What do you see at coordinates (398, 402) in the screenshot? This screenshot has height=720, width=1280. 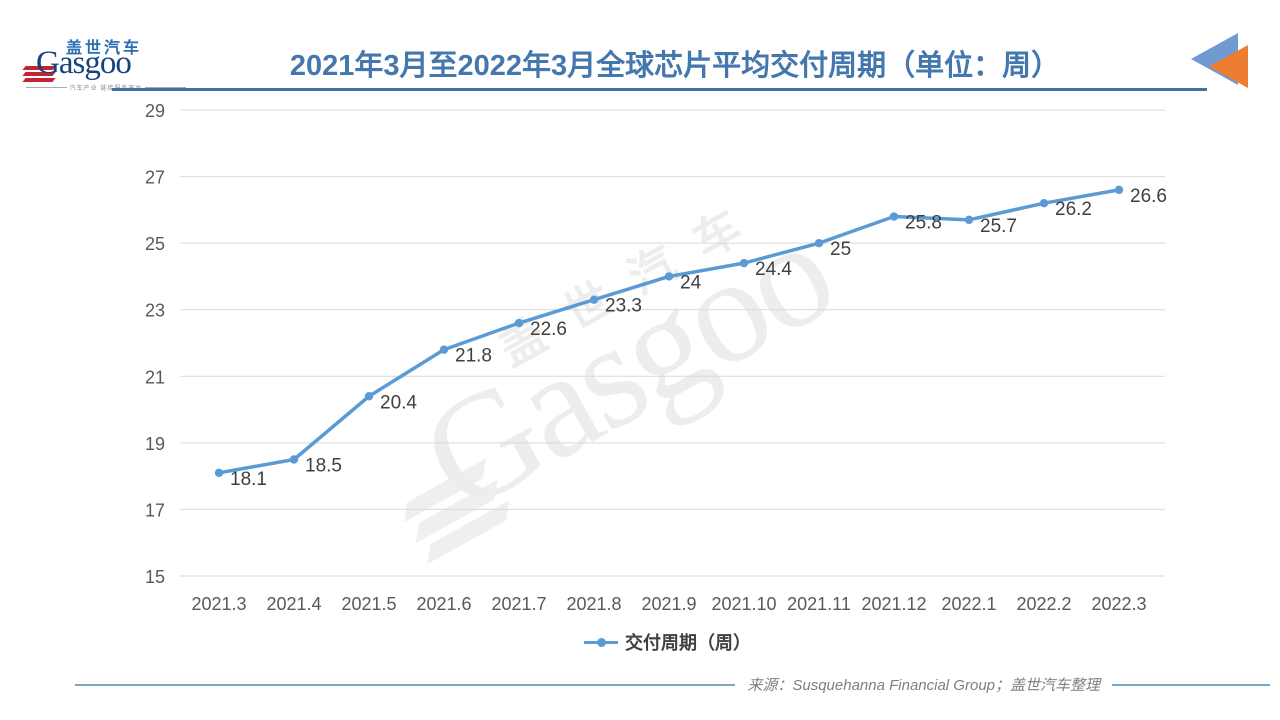 I see `data-label-2021.5: 20.4` at bounding box center [398, 402].